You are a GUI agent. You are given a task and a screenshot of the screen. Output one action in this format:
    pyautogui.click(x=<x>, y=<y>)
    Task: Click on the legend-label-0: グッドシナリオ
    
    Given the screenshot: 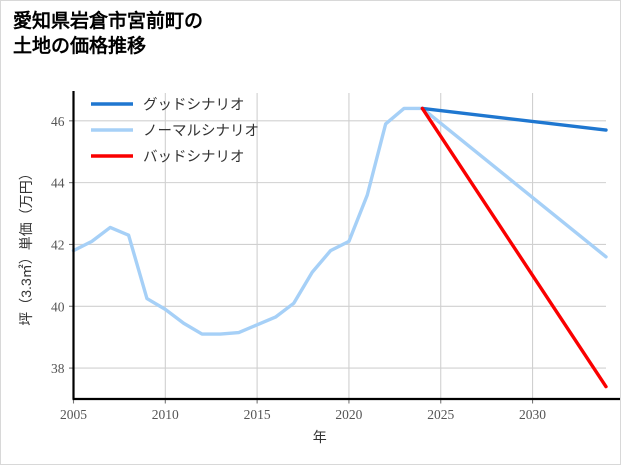 What is the action you would take?
    pyautogui.click(x=194, y=105)
    